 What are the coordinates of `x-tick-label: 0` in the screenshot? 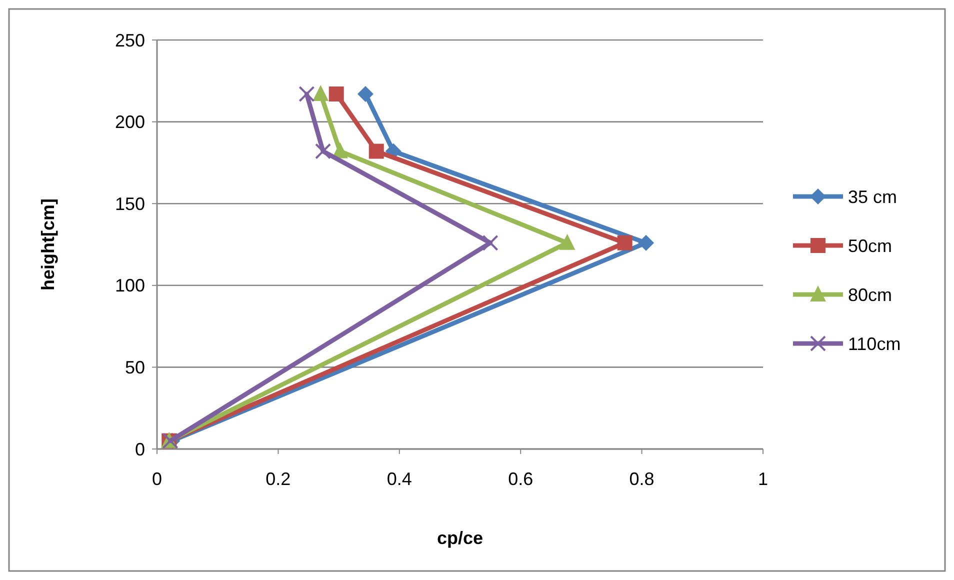 It's located at (157, 479).